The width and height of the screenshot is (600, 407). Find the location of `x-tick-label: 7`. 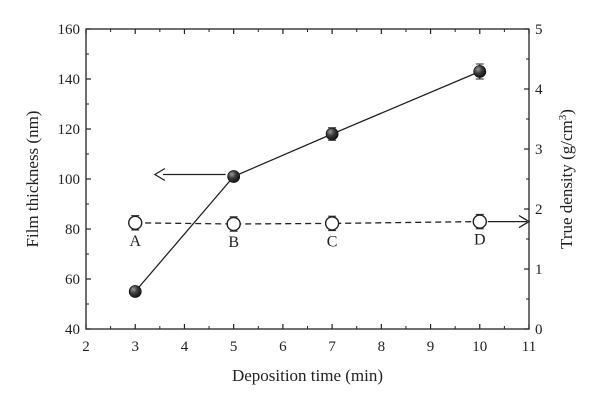

x-tick-label: 7 is located at coordinates (332, 347).